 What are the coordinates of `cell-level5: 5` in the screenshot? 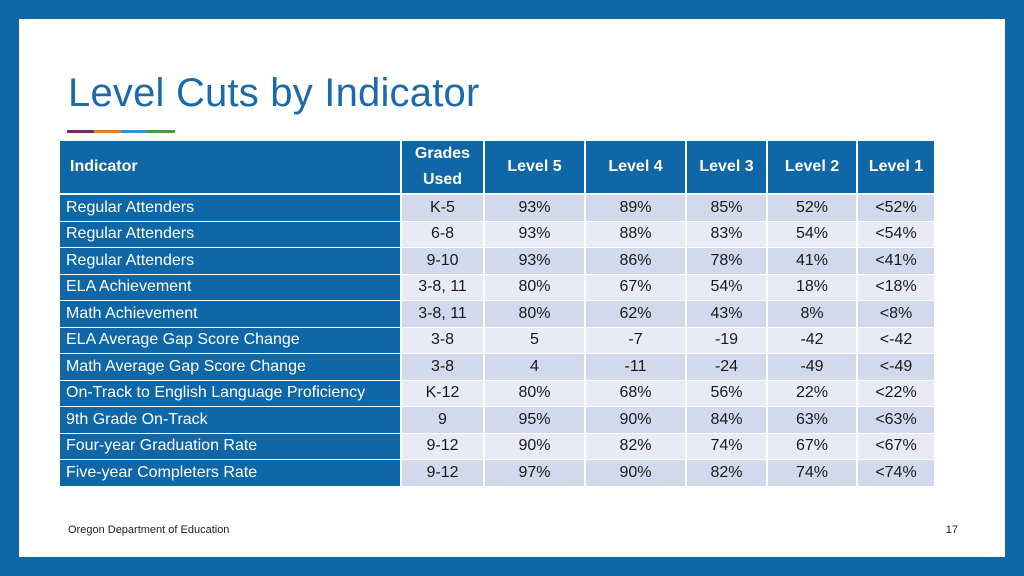 It's located at (534, 340).